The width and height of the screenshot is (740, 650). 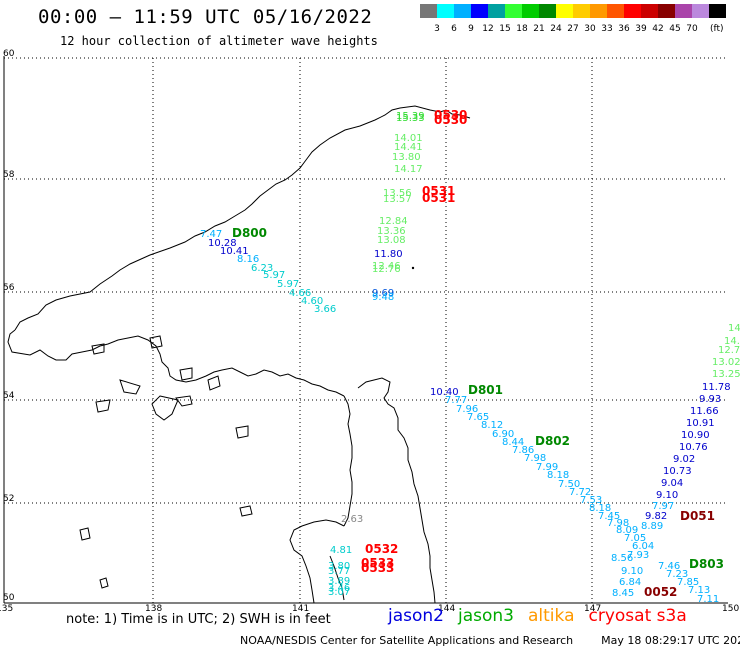 What do you see at coordinates (485, 390) in the screenshot?
I see `pass-time-label: D801` at bounding box center [485, 390].